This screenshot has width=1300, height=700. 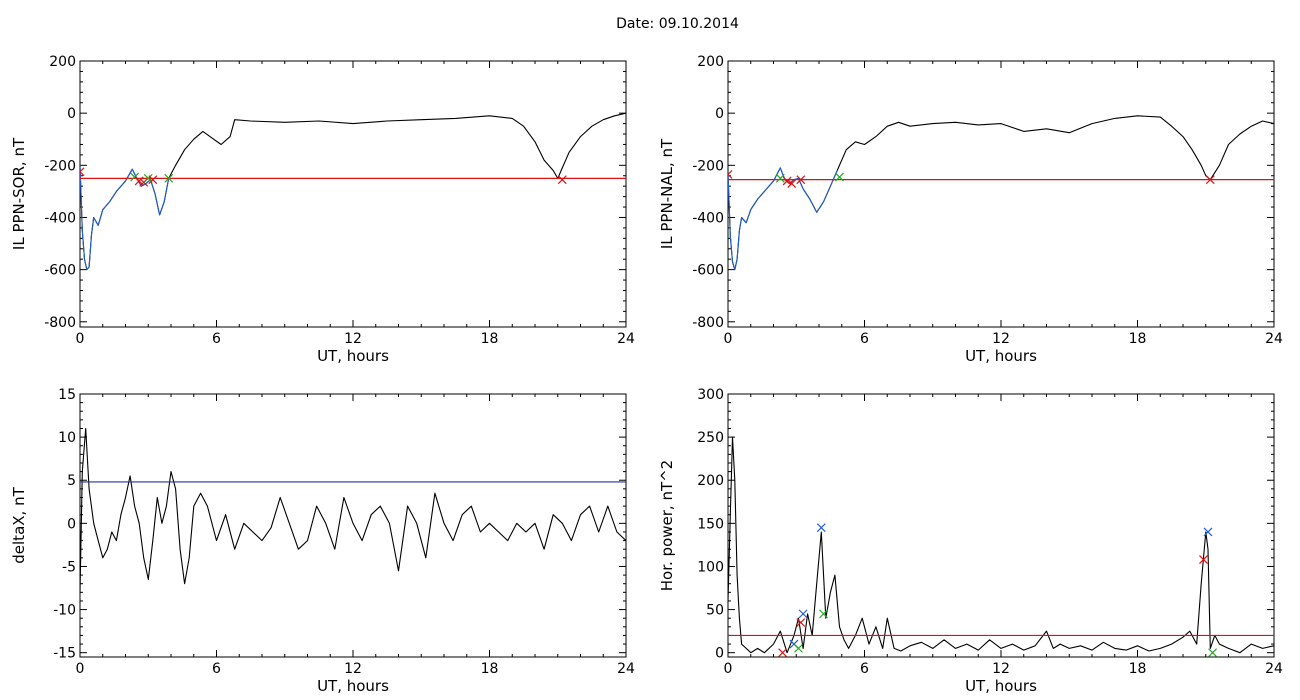 What do you see at coordinates (667, 525) in the screenshot?
I see `y-axis-label: Hor. power, nT^2` at bounding box center [667, 525].